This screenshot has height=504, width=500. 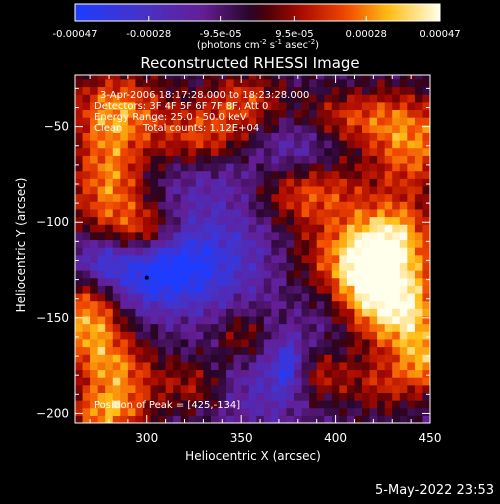 What do you see at coordinates (258, 44) in the screenshot?
I see `colorbar-unit: (photons cm-2 s-1 asec-2)` at bounding box center [258, 44].